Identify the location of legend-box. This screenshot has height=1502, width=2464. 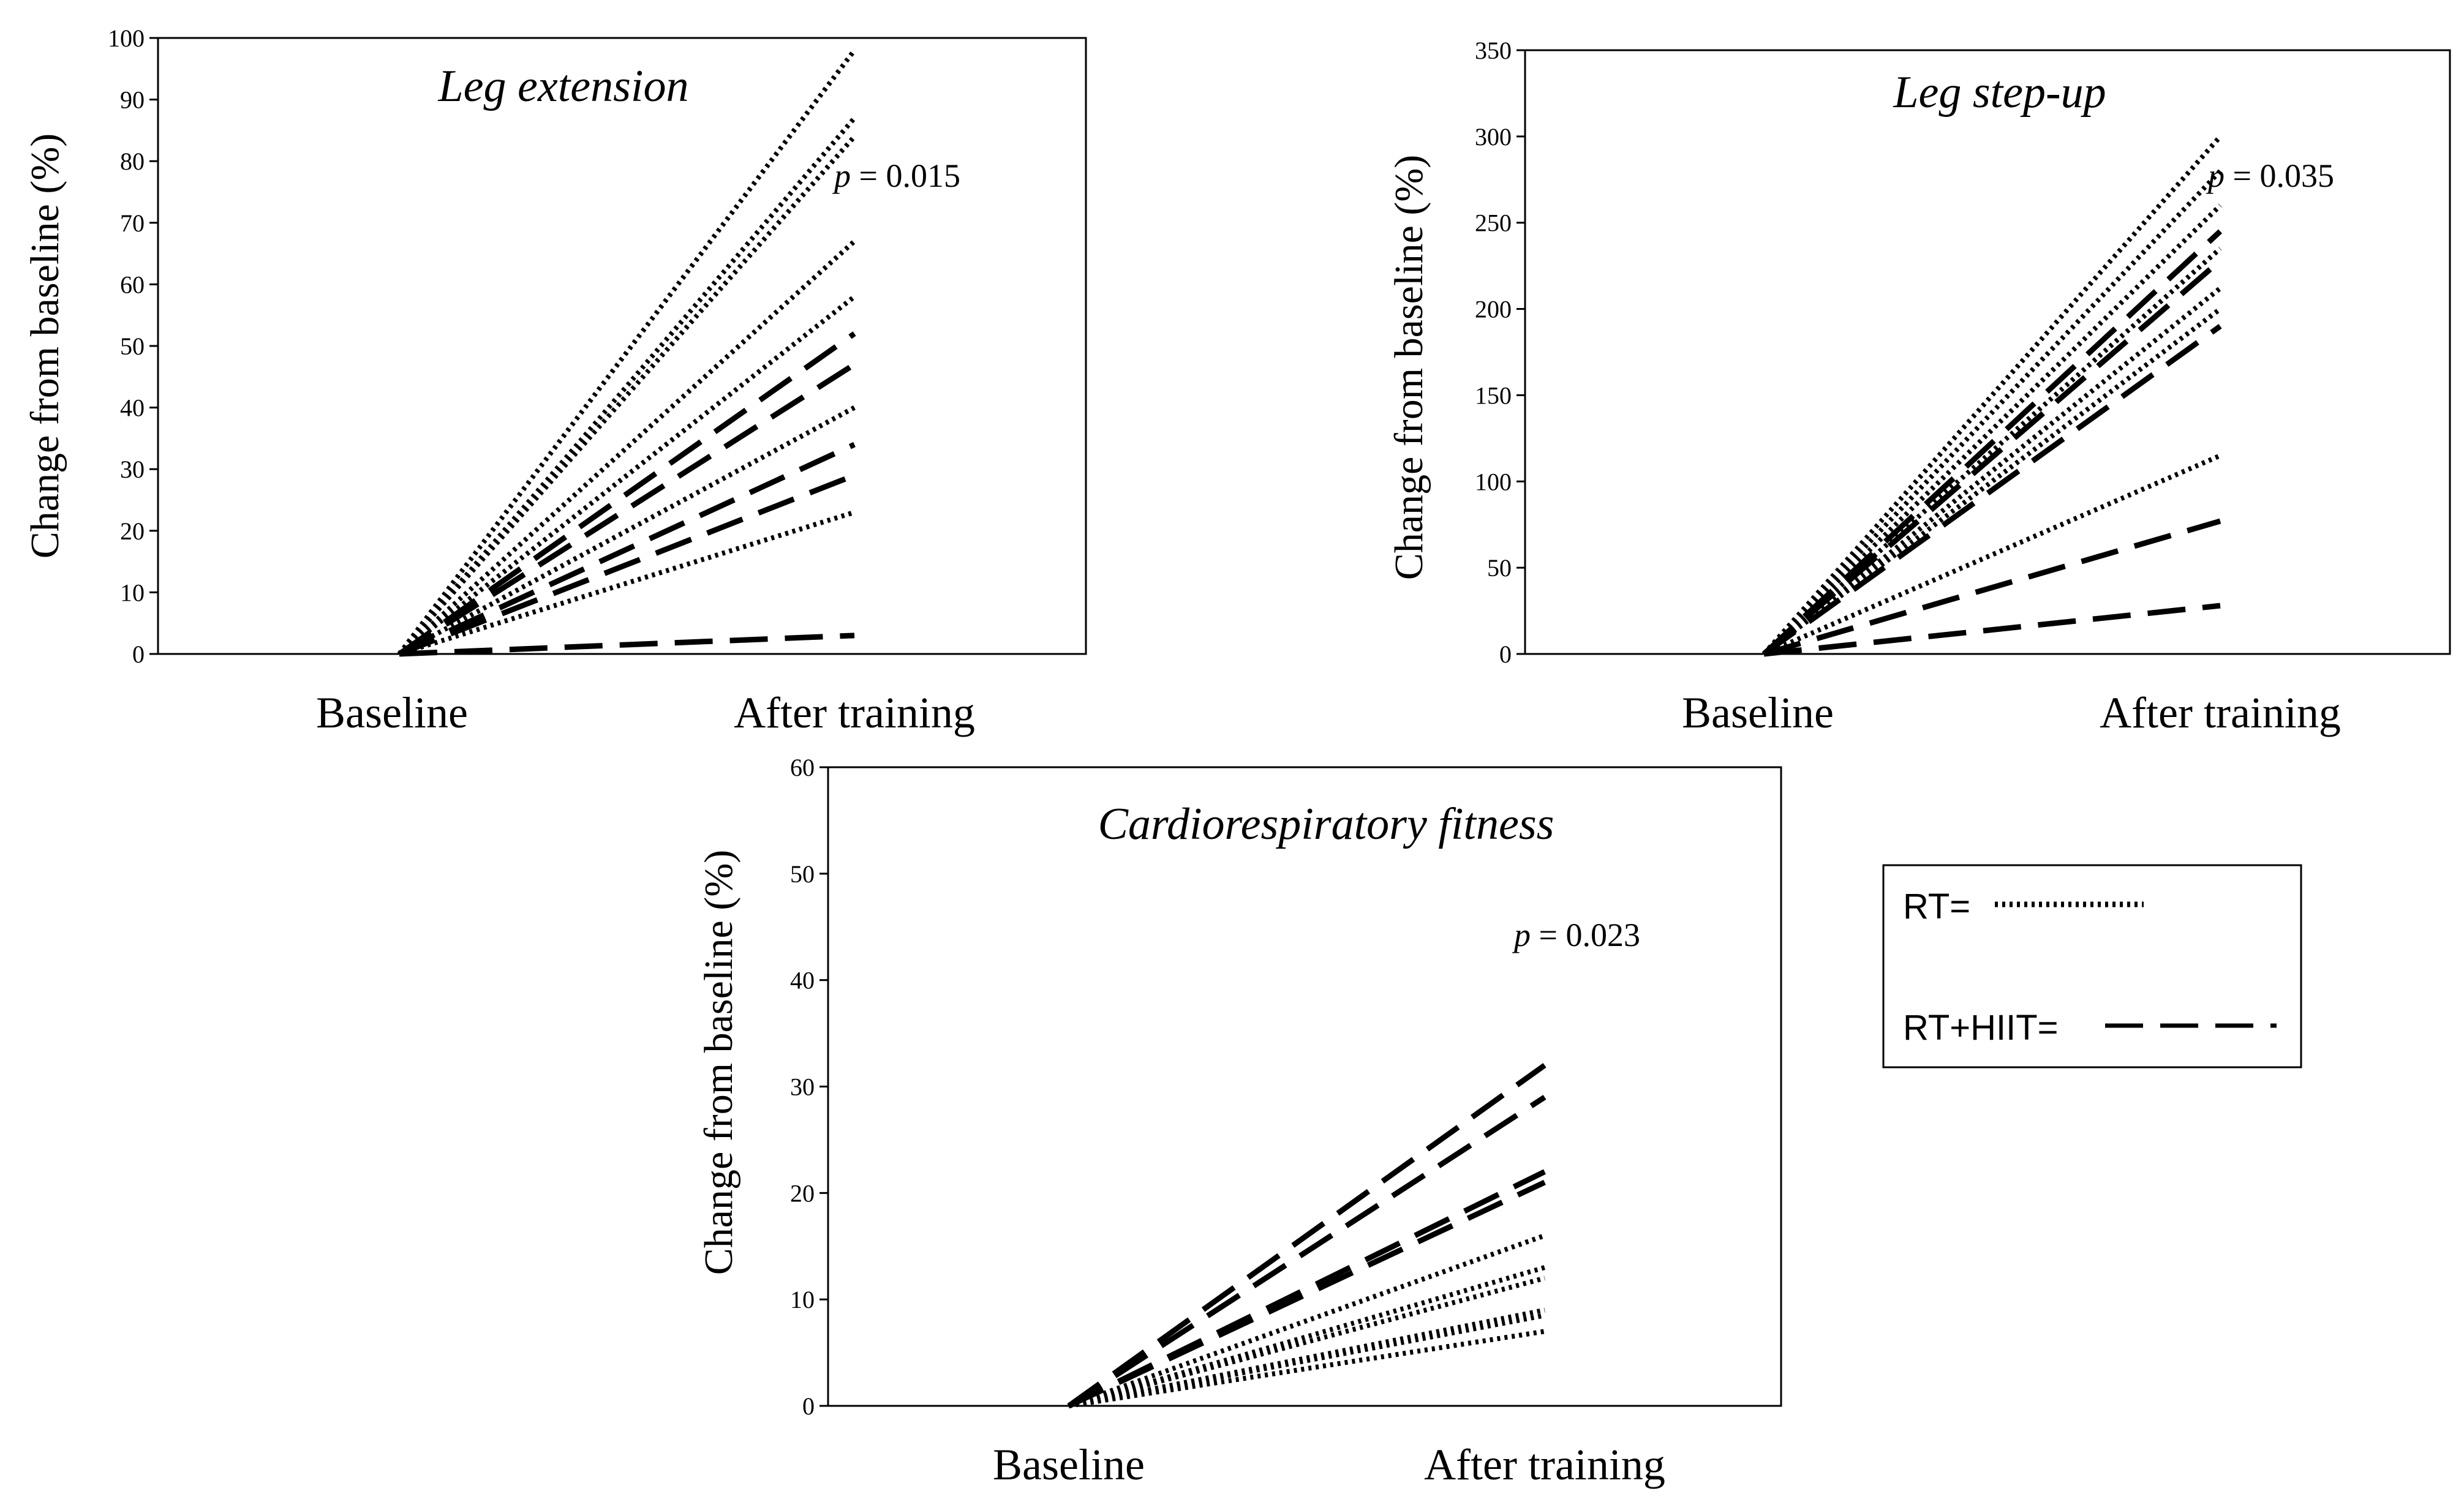
(2092, 966).